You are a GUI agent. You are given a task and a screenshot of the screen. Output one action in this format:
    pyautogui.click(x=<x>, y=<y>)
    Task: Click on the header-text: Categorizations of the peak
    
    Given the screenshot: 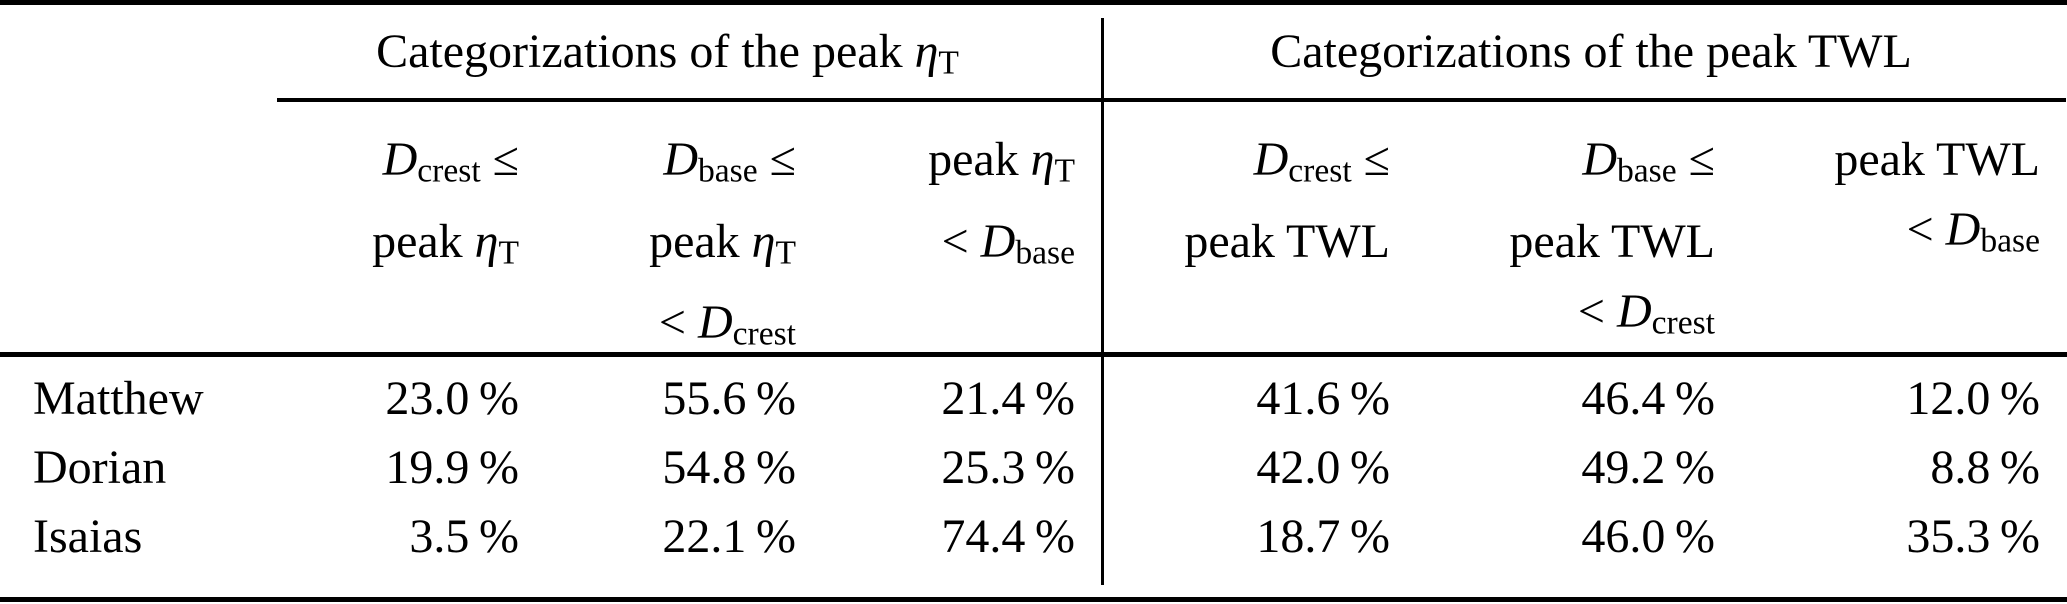 What is the action you would take?
    pyautogui.click(x=645, y=51)
    